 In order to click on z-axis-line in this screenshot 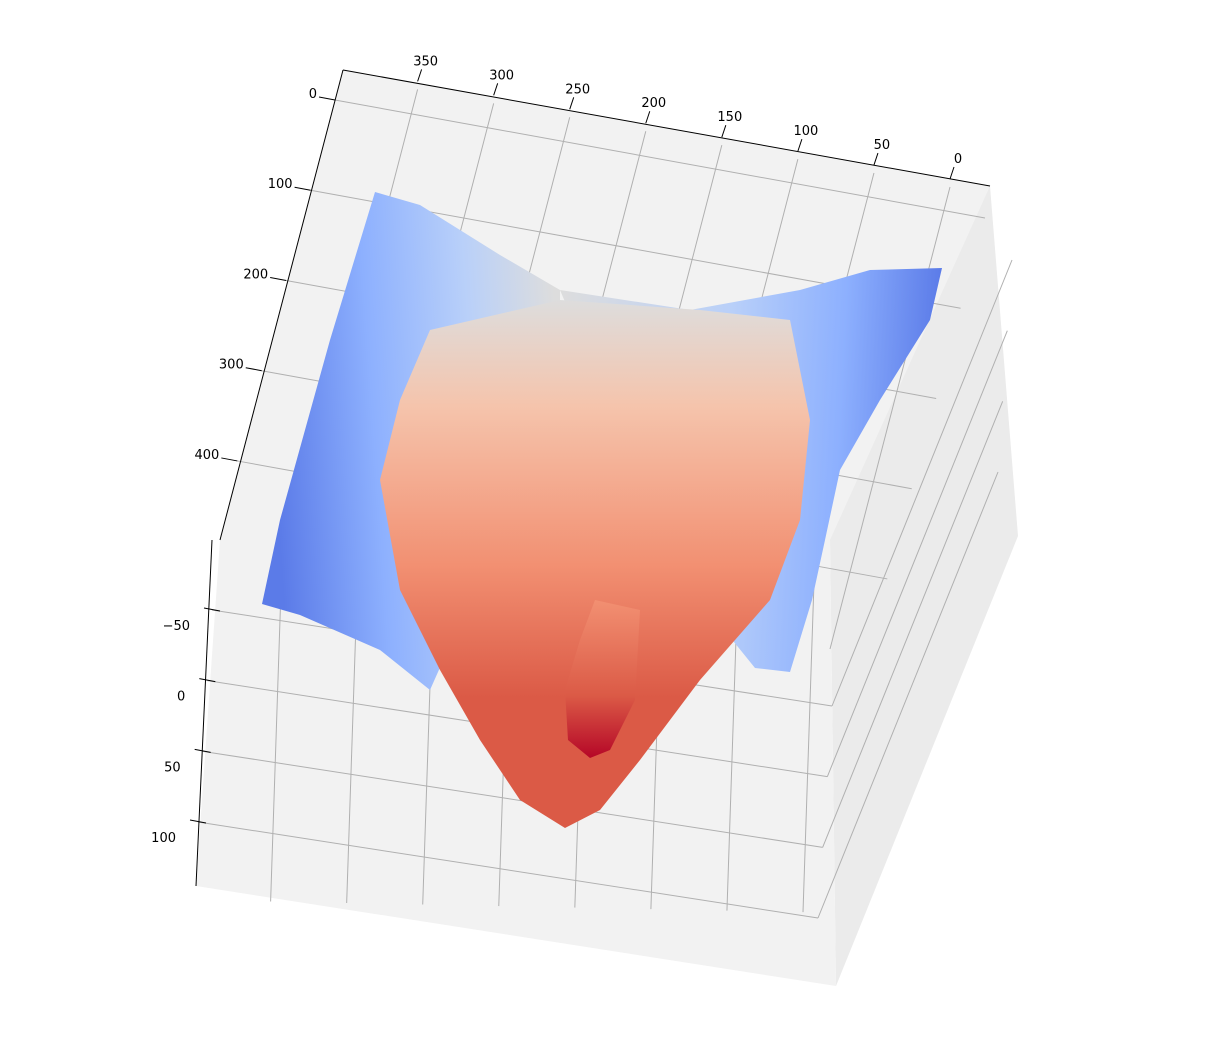, I will do `click(204, 713)`.